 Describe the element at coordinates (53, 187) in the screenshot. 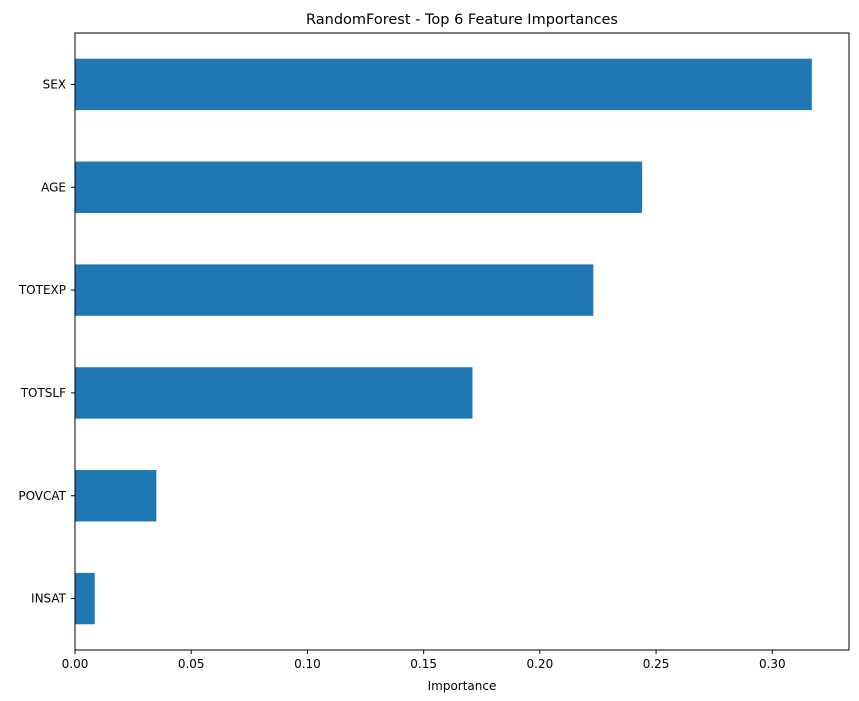

I see `y-tick-label: AGE` at that location.